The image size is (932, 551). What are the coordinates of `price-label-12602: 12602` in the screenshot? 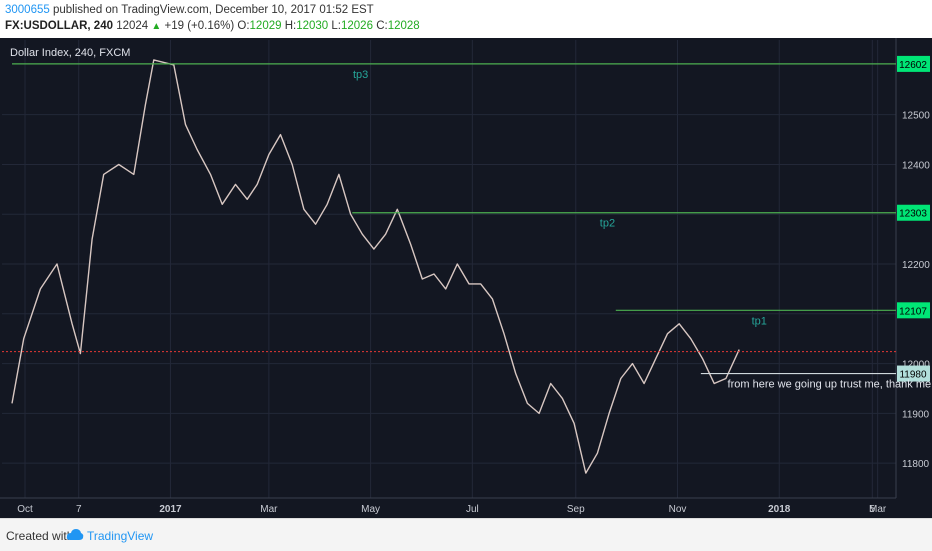 It's located at (913, 65).